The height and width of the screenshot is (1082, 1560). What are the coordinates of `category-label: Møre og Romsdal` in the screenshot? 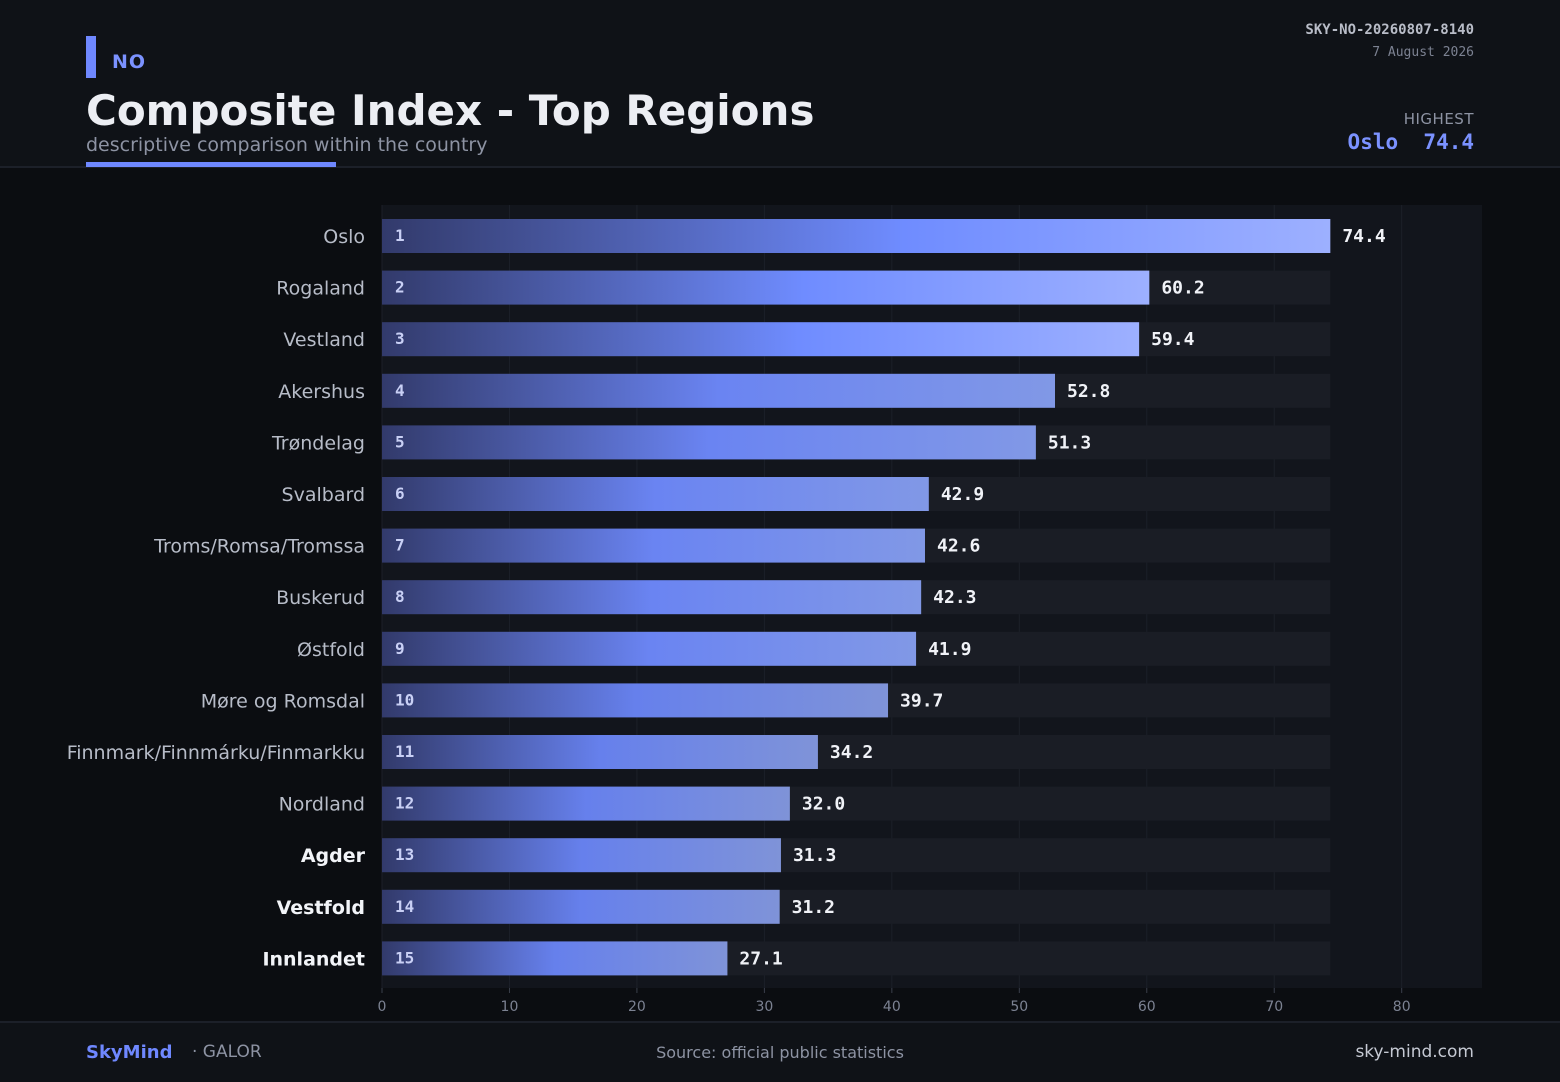 It's located at (283, 701).